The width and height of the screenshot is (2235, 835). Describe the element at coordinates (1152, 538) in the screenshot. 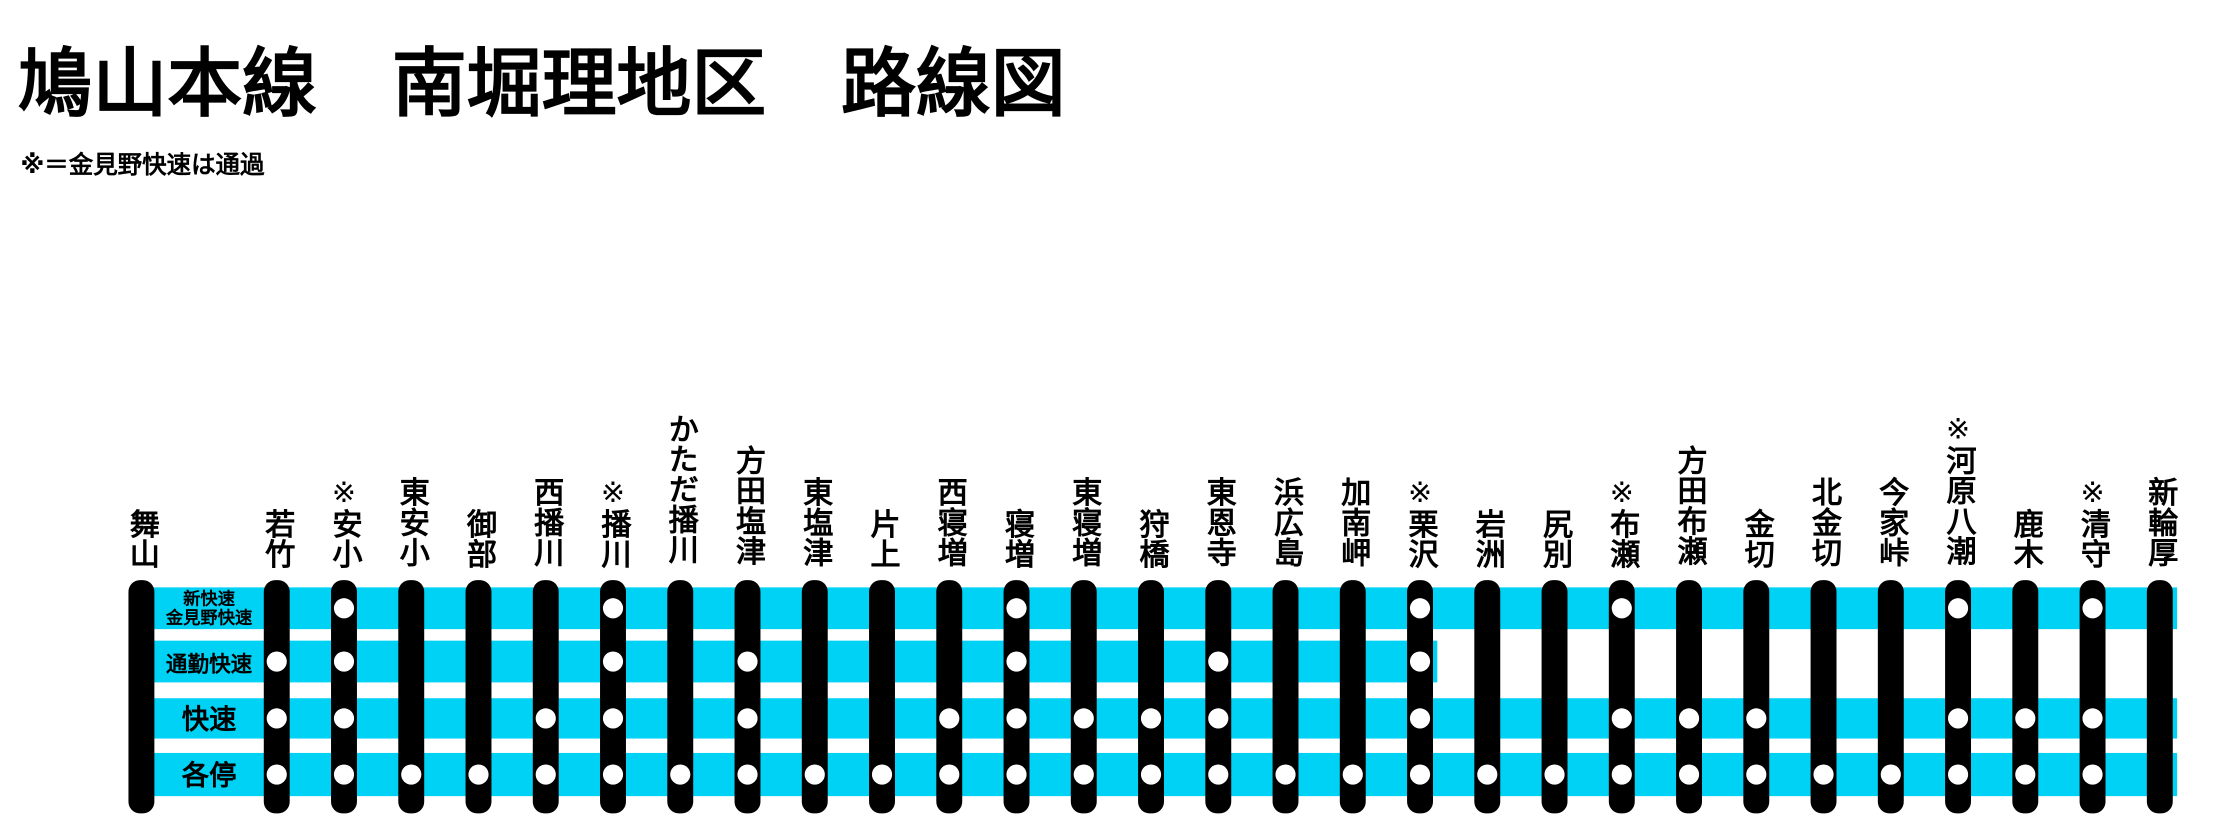

I see `station-name: 狩橋` at that location.